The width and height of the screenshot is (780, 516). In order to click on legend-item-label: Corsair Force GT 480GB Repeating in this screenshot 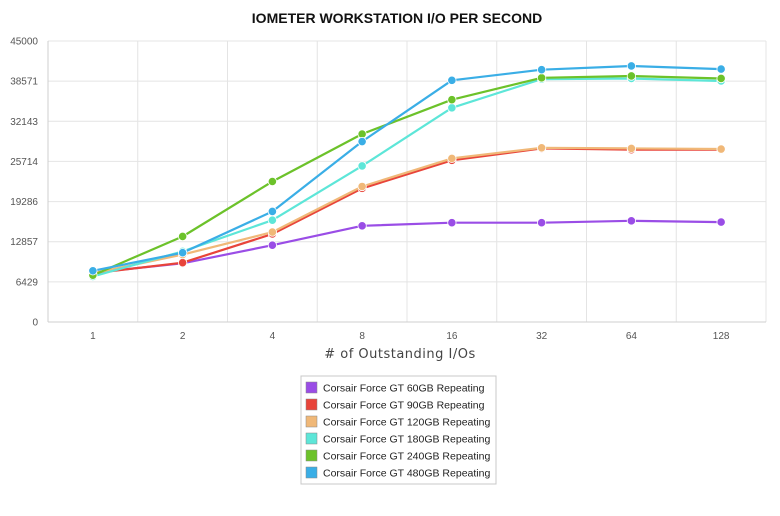, I will do `click(406, 474)`.